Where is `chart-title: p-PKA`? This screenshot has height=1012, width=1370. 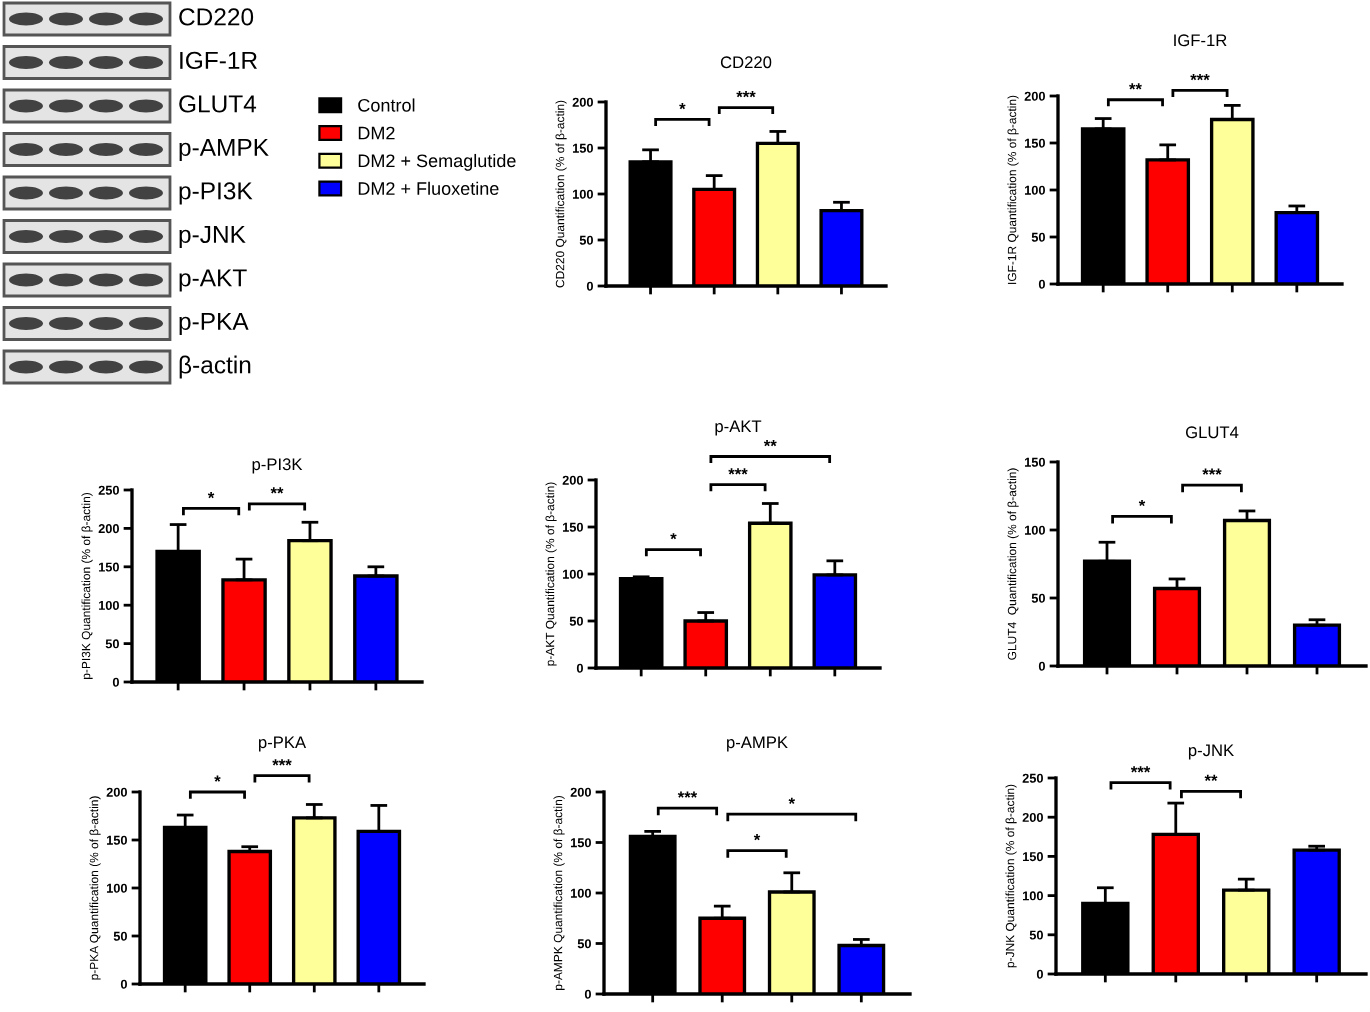
chart-title: p-PKA is located at coordinates (282, 744).